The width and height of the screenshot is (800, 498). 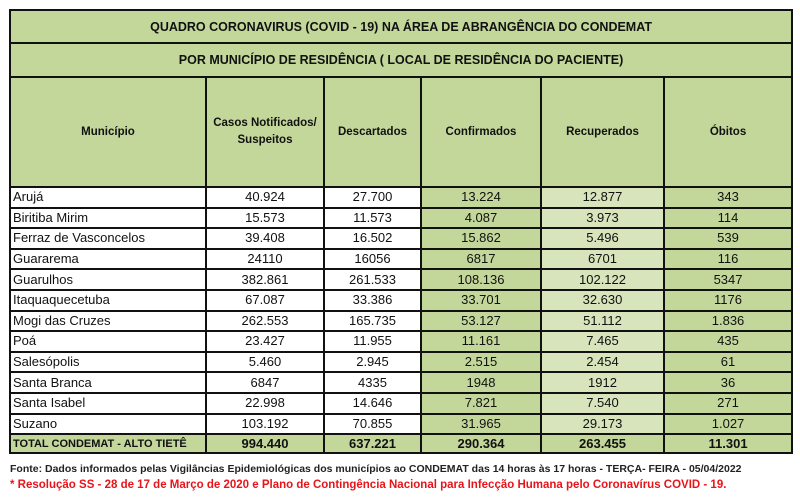 What do you see at coordinates (602, 132) in the screenshot?
I see `col-header: Recuperados` at bounding box center [602, 132].